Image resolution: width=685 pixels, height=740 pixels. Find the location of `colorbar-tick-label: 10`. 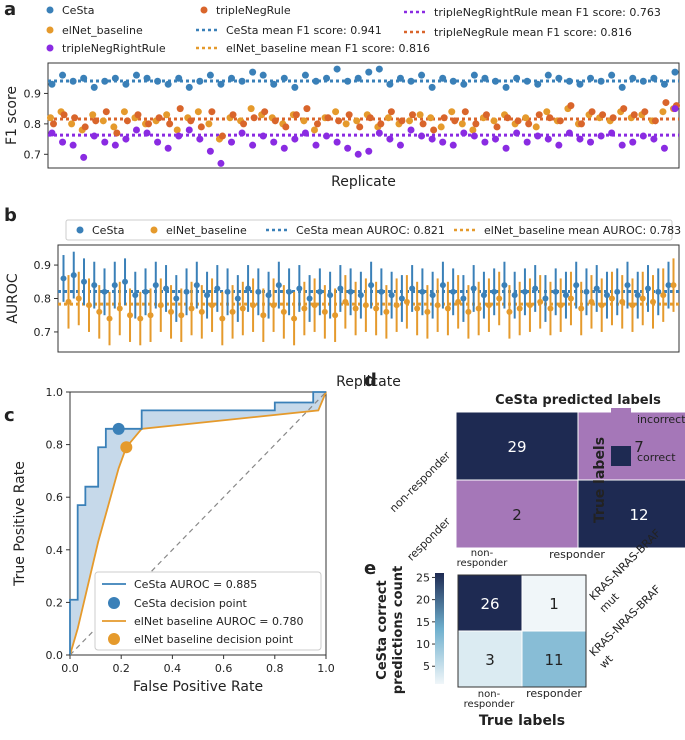

colorbar-tick-label: 10 is located at coordinates (423, 644).